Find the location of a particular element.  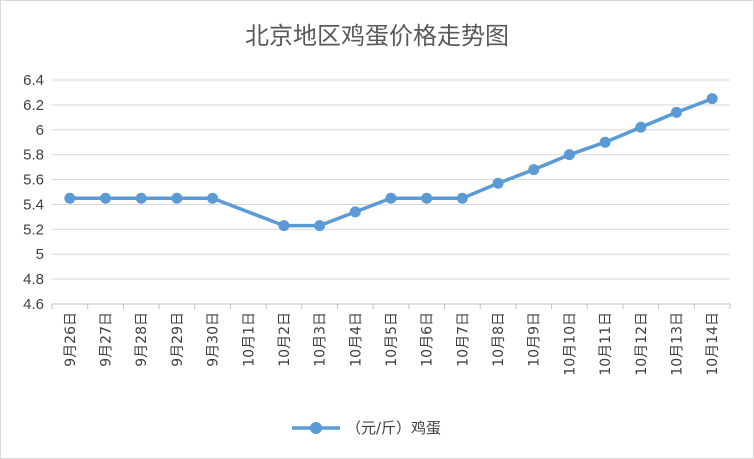

x-tick-label: 9月30日 is located at coordinates (214, 339).